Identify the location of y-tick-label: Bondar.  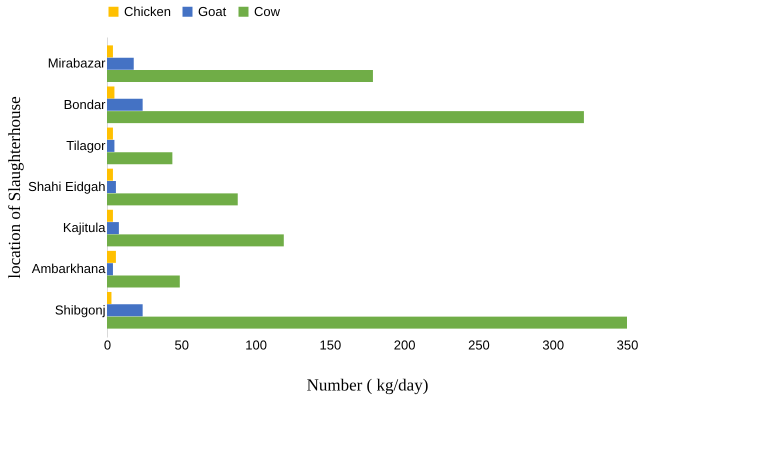
(85, 104).